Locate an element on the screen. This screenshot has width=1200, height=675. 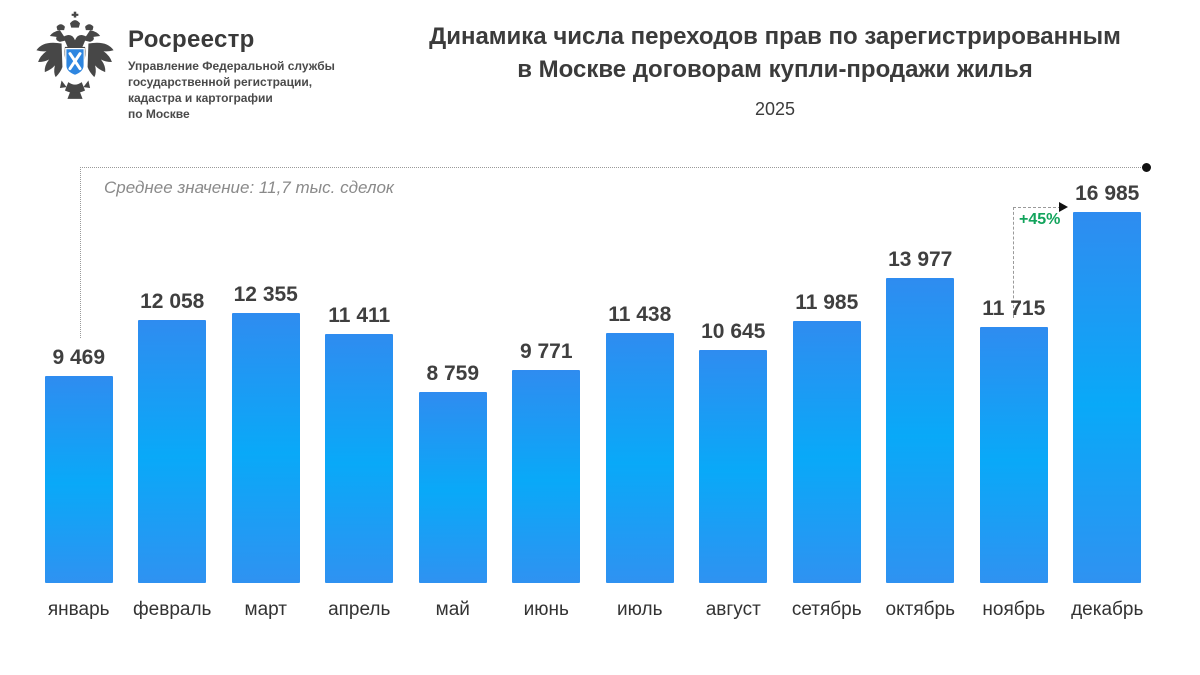
bar-value-label: 11 411 is located at coordinates (359, 315).